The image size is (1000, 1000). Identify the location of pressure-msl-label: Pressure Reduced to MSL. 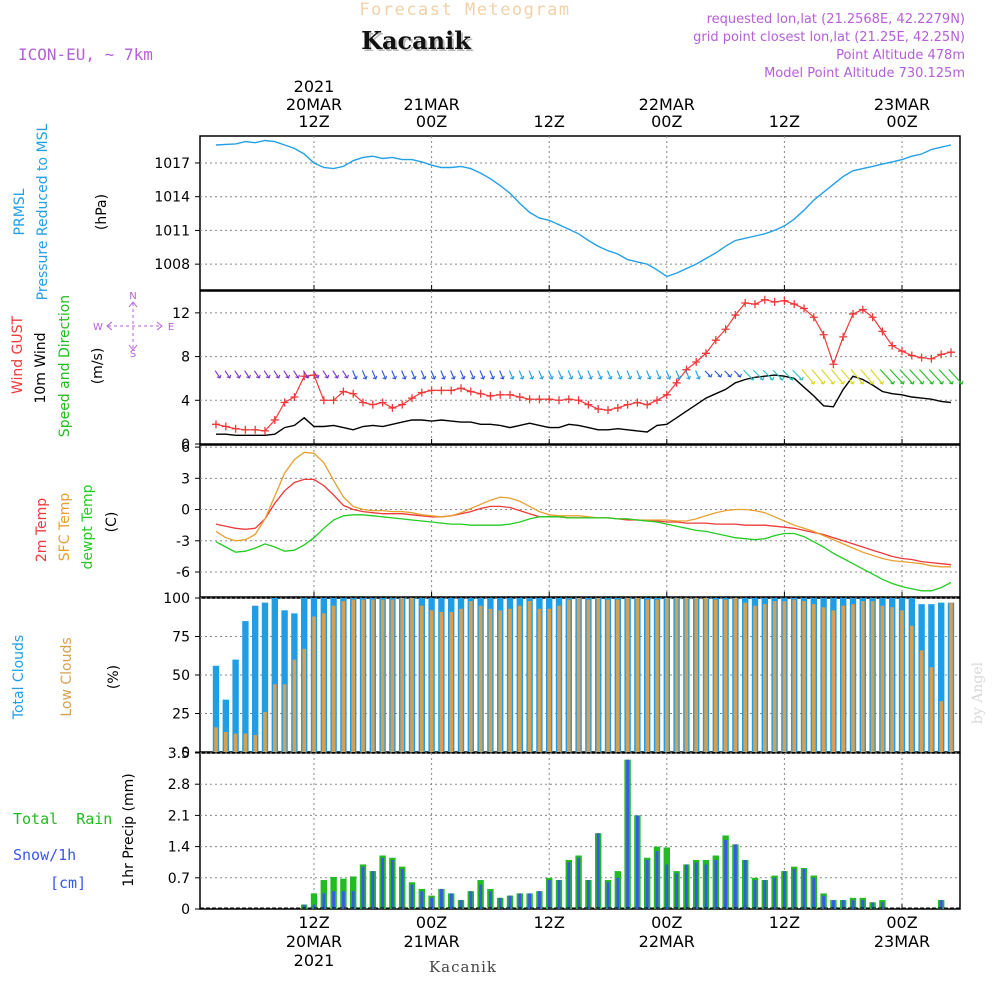
(43, 211).